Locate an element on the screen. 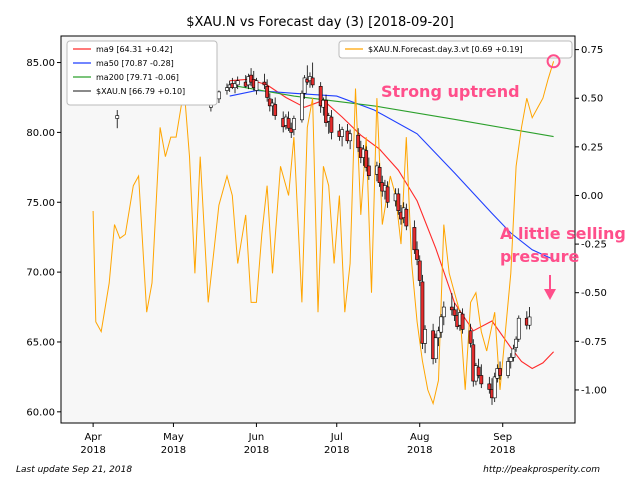  y-left-tick-label: 70.00 is located at coordinates (40, 273).